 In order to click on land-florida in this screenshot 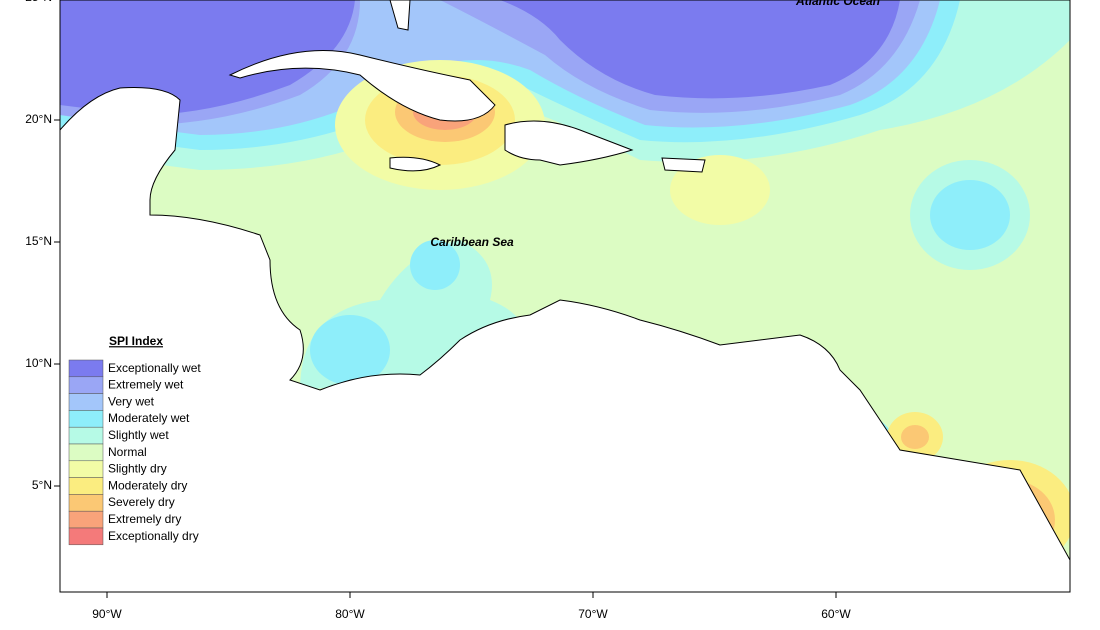, I will do `click(400, 15)`.